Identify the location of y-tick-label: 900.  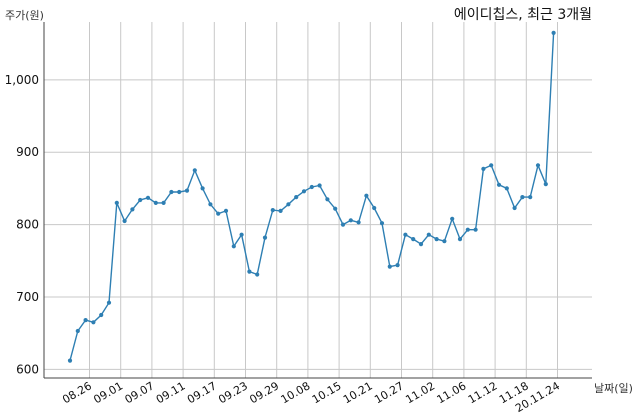
(27, 152).